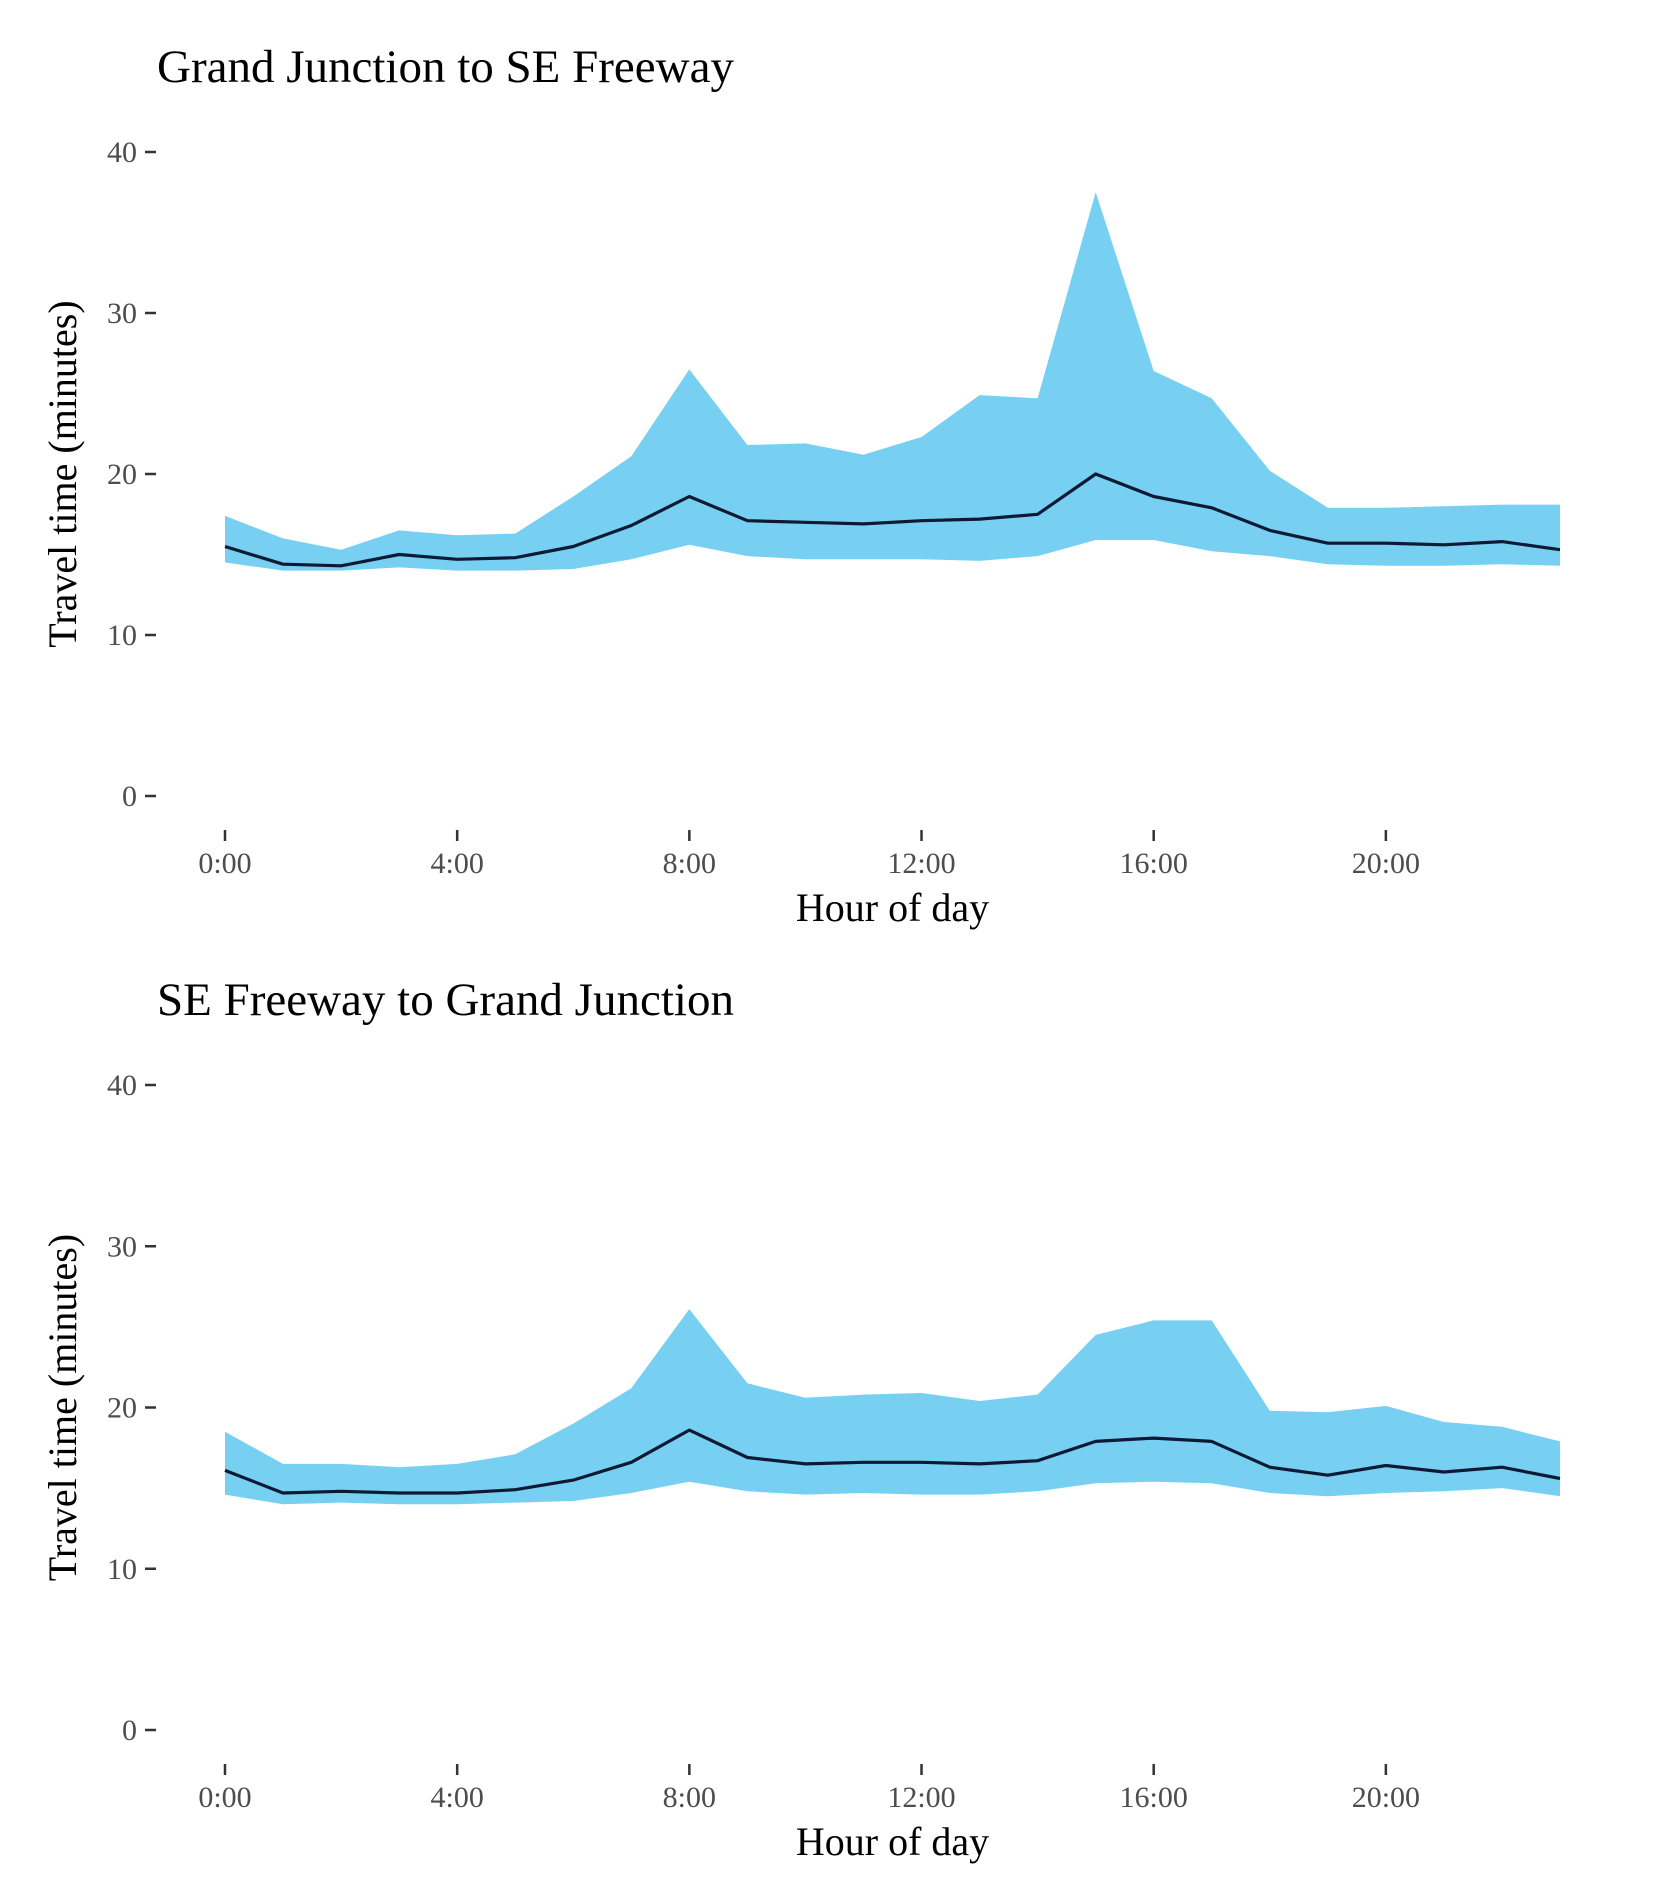 Image resolution: width=1653 pixels, height=1889 pixels. I want to click on chart-title: Grand Junction to SE Freeway, so click(445, 67).